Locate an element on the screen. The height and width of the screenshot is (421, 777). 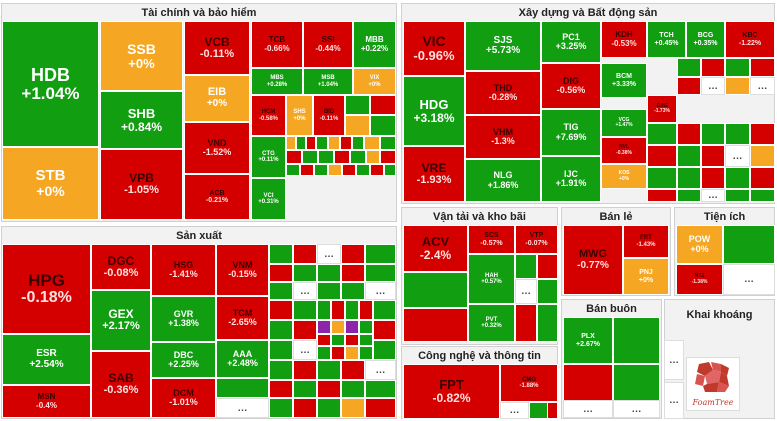
stock-tile-ssb: SSB +0% is located at coordinates (141, 56).